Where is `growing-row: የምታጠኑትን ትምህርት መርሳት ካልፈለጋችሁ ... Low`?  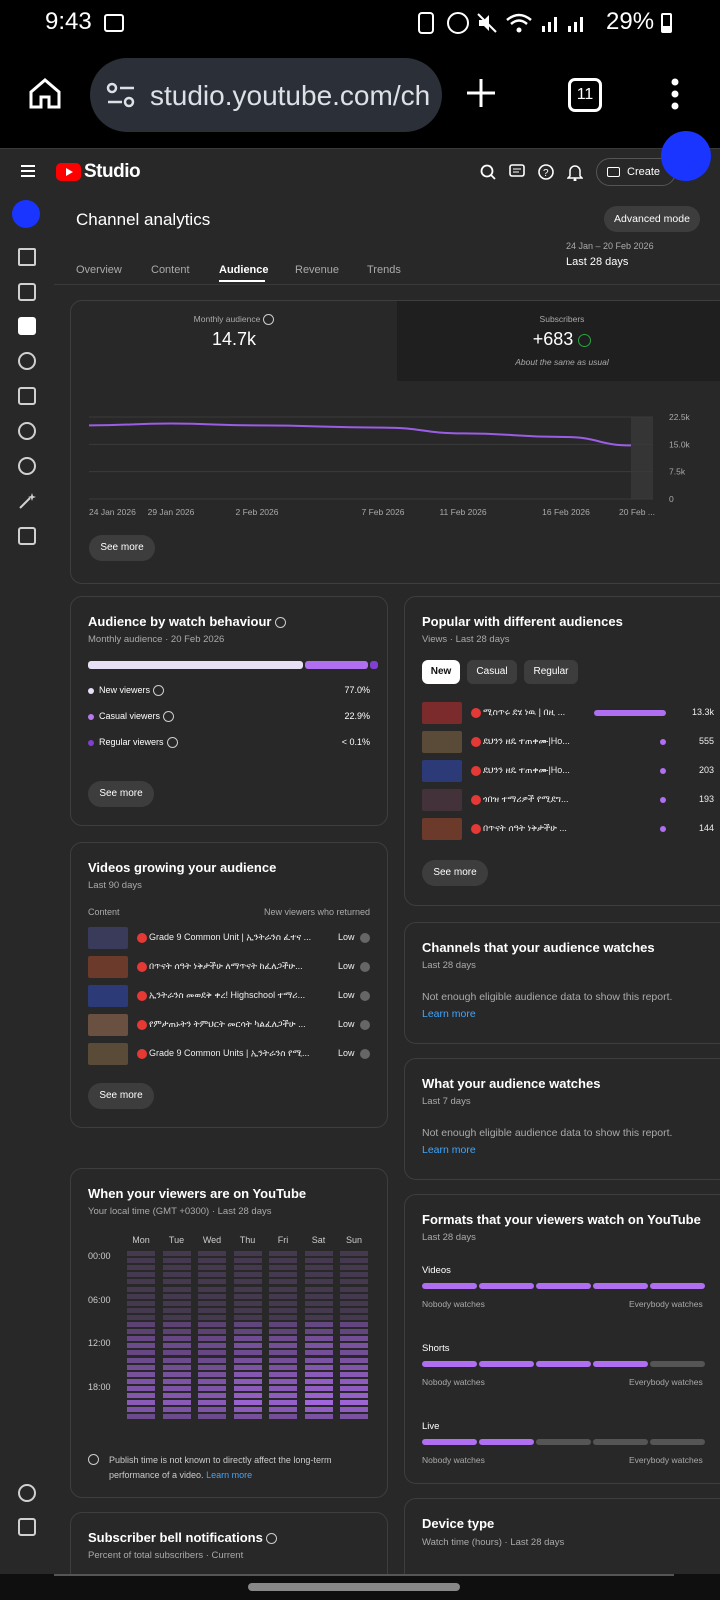 growing-row: የምታጠኑትን ትምህርት መርሳት ካልፈለጋችሁ ... Low is located at coordinates (229, 1026).